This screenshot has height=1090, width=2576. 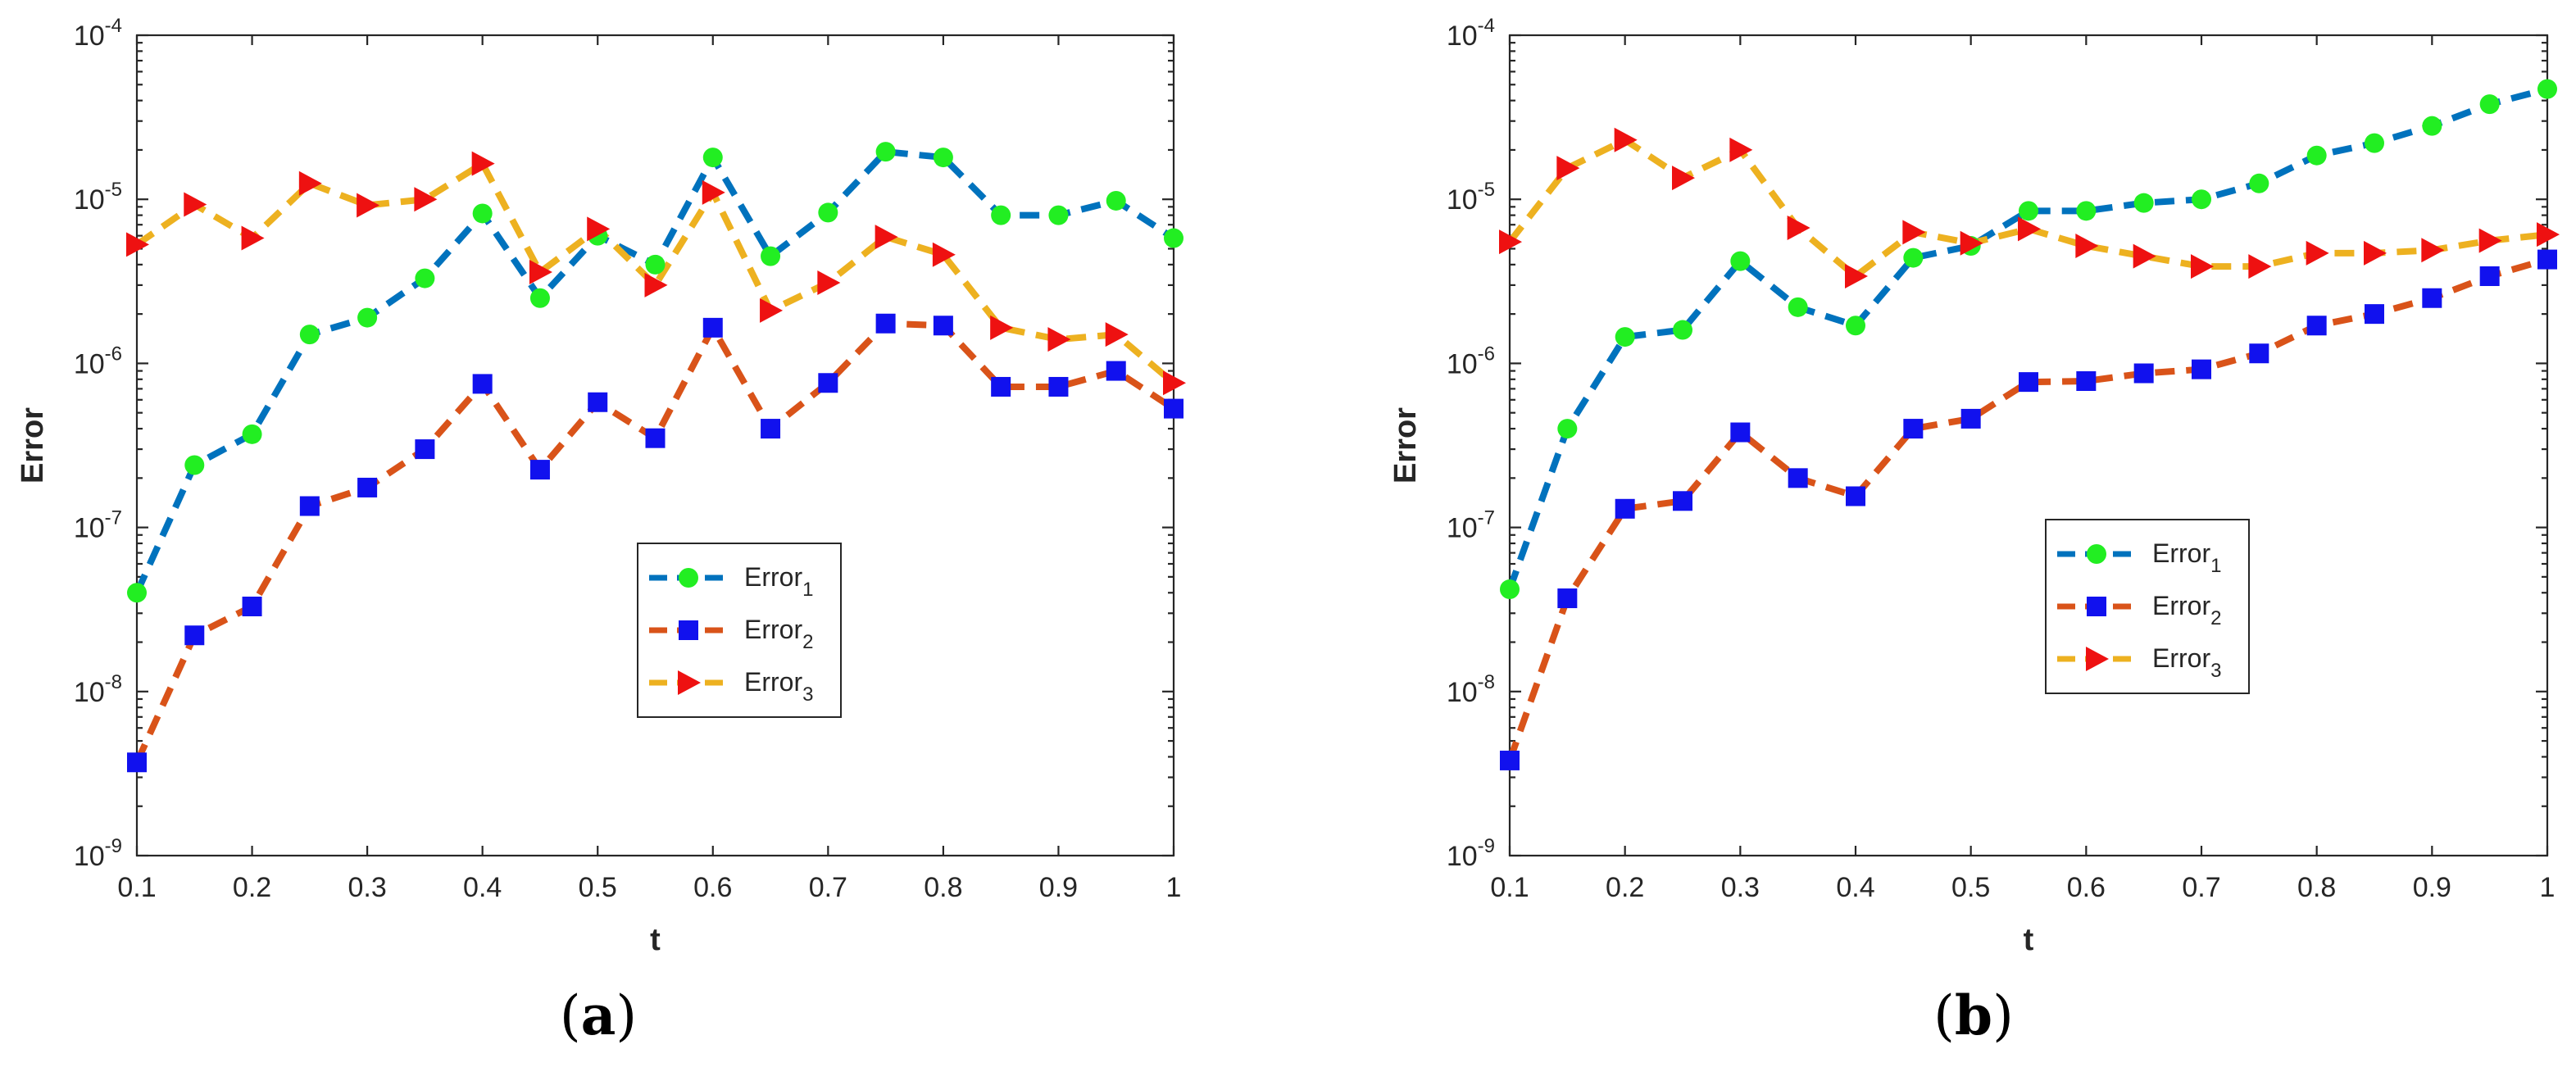 What do you see at coordinates (598, 1015) in the screenshot?
I see `panel-caption: (a)` at bounding box center [598, 1015].